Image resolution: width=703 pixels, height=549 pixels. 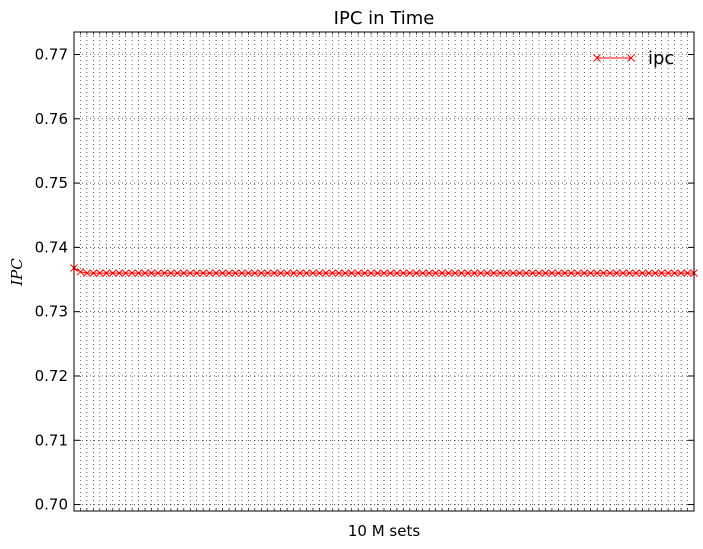 I want to click on y-tick-label: 0.77, so click(x=51, y=55).